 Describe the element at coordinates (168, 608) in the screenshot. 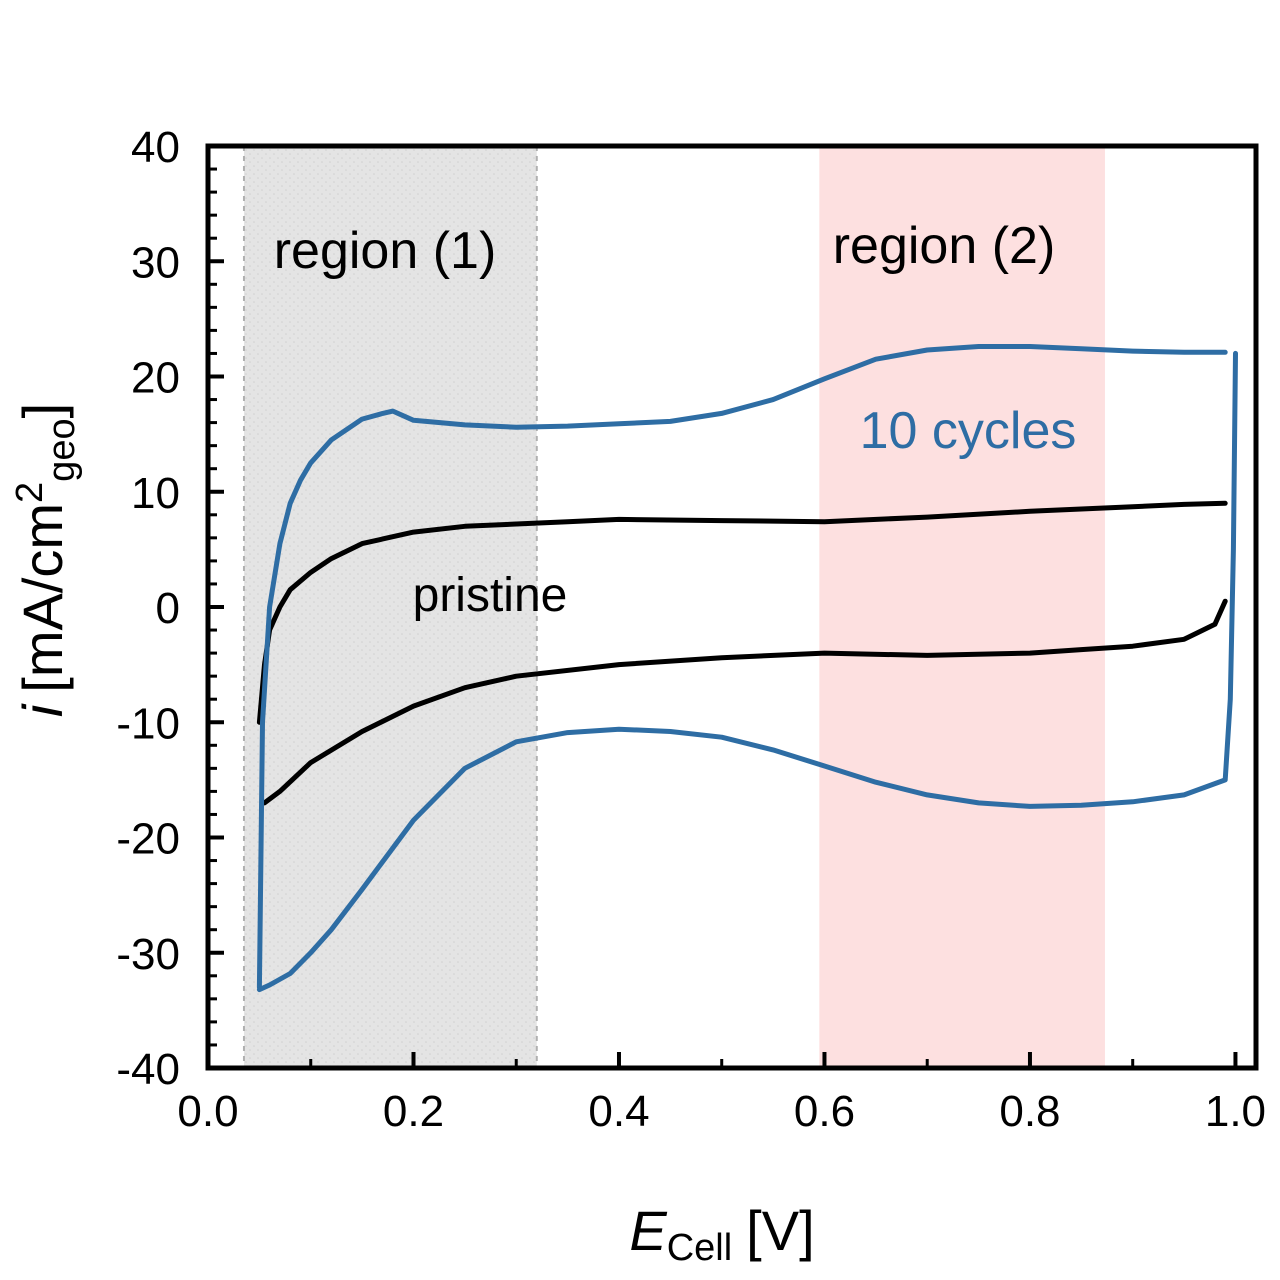

I see `y-tick-label: 0` at that location.